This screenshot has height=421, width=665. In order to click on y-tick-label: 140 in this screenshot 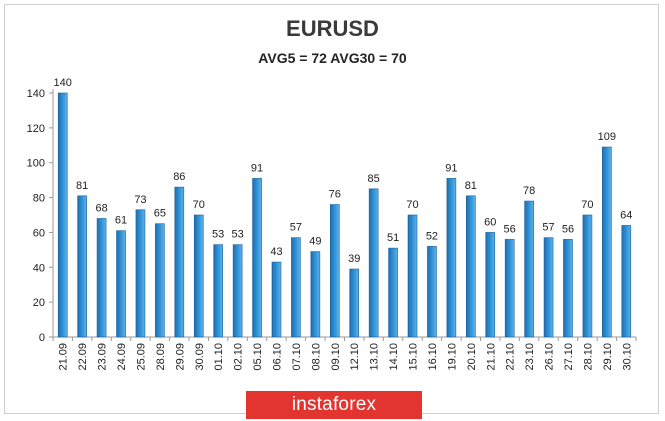, I will do `click(36, 94)`.